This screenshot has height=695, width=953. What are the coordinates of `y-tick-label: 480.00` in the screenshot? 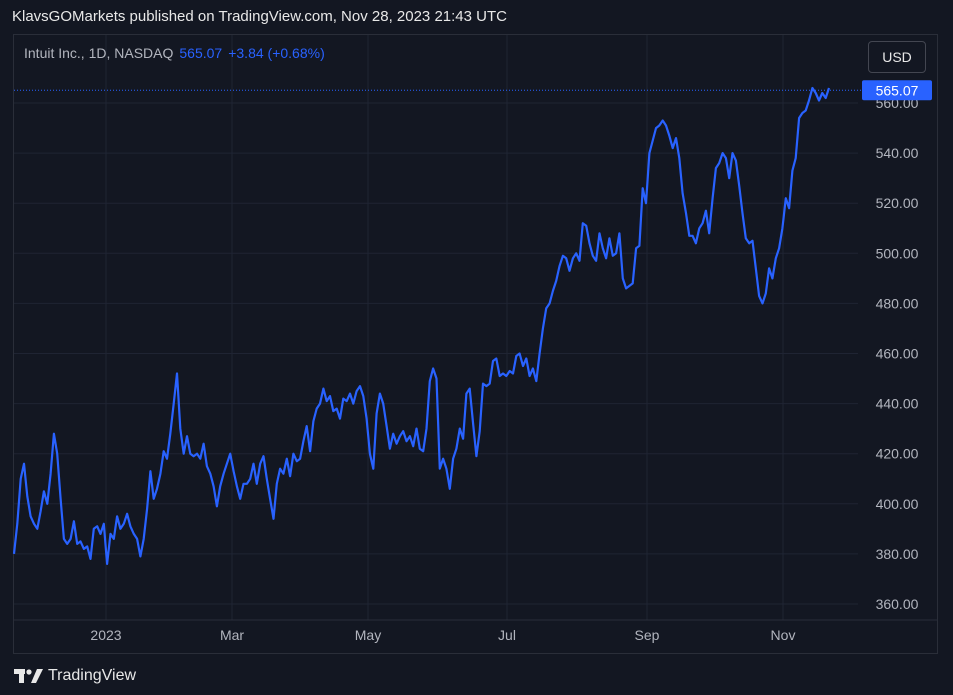 It's located at (897, 303).